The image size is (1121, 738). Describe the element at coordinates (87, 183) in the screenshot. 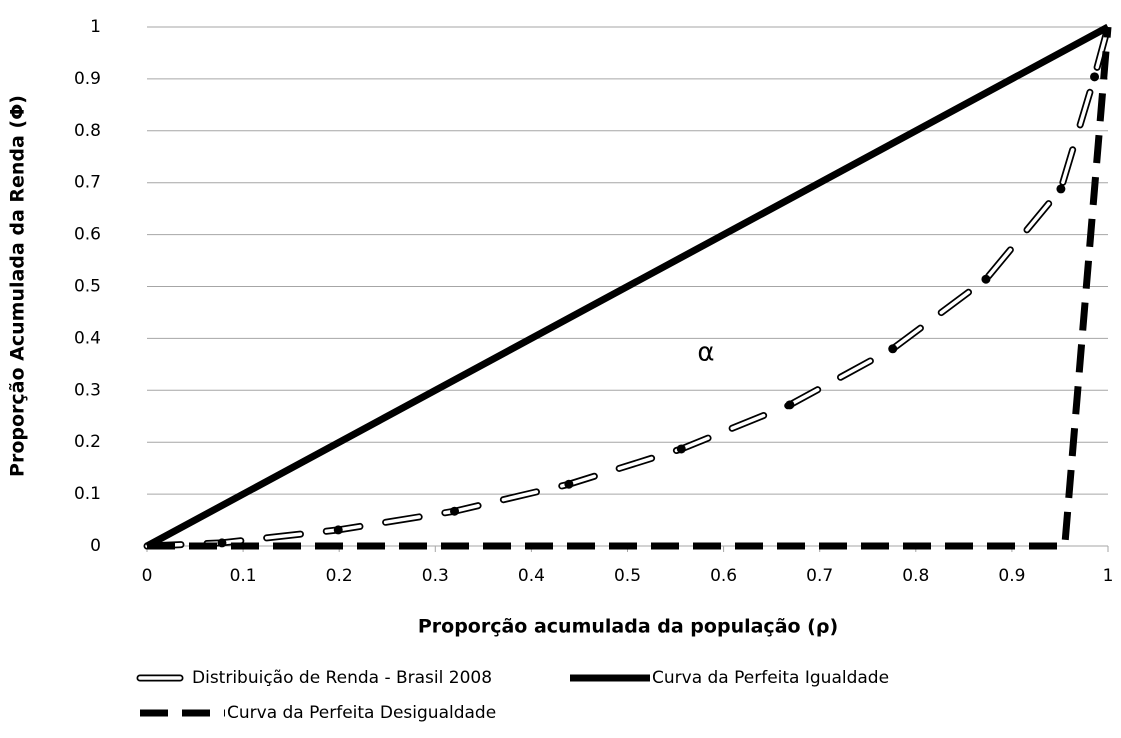

I see `y-tick-label: 0.7` at that location.